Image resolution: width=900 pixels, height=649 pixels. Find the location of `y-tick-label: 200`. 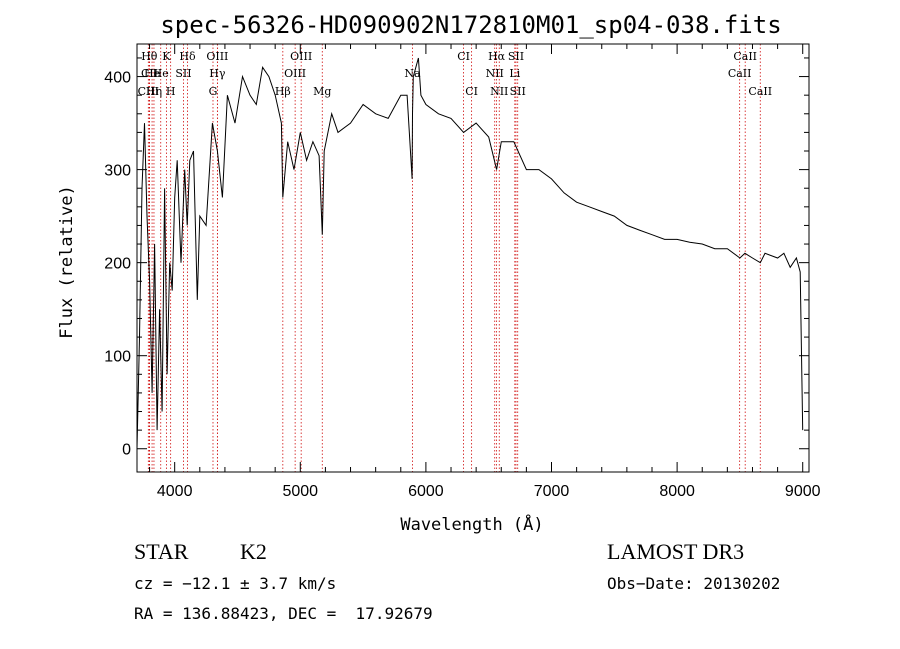

y-tick-label: 200 is located at coordinates (117, 264).